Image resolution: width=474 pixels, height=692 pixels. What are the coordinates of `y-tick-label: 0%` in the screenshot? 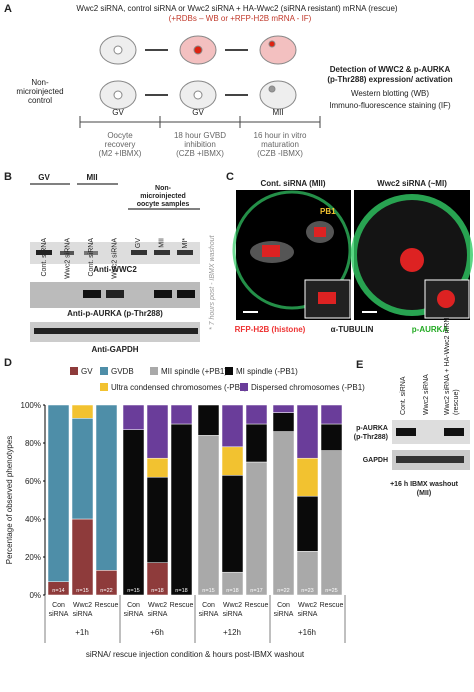 It's located at (35, 595).